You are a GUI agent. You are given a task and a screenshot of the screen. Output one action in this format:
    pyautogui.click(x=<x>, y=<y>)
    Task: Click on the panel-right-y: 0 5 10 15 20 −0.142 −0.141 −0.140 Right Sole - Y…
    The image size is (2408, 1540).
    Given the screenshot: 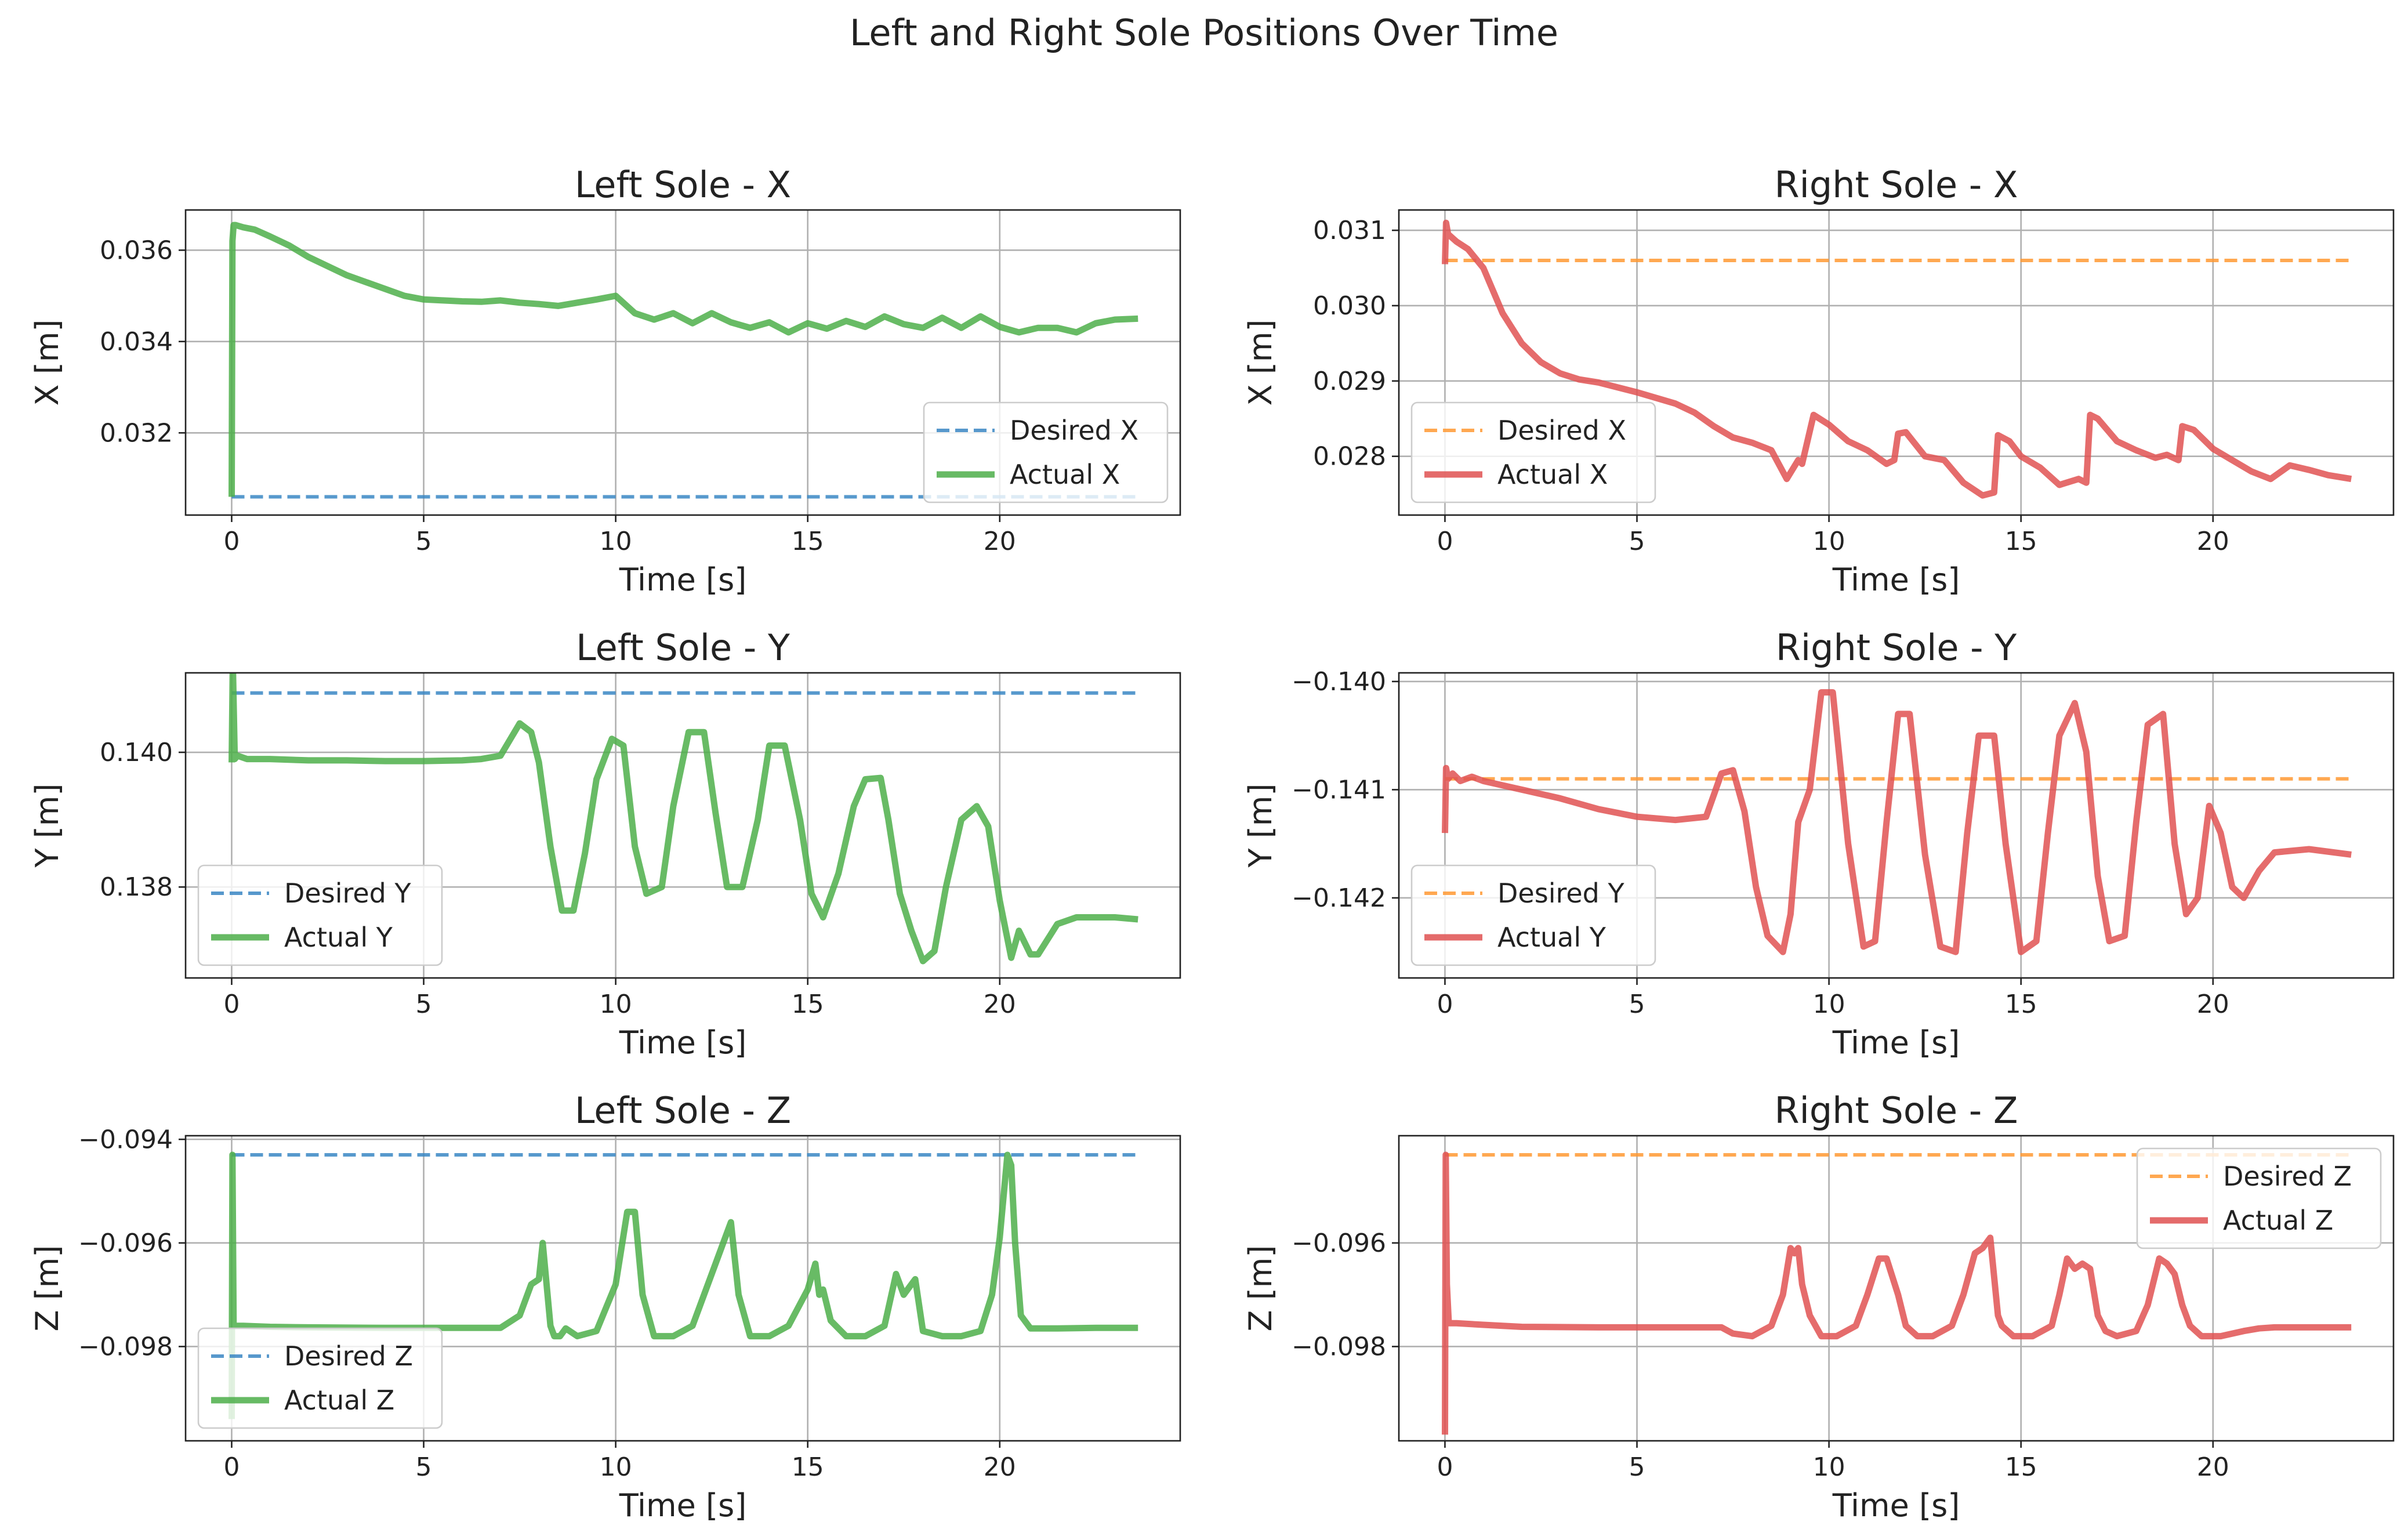 What is the action you would take?
    pyautogui.click(x=1818, y=843)
    